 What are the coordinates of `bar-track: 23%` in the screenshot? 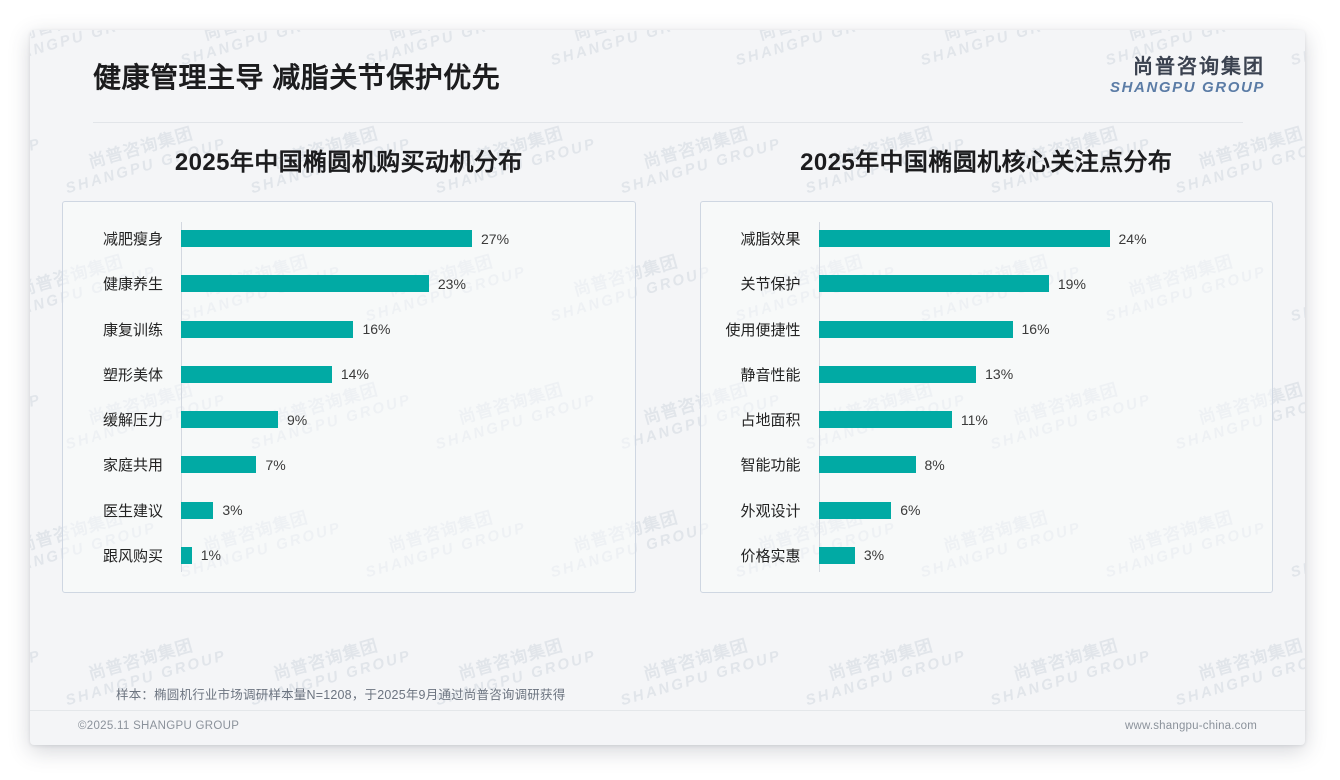 It's located at (399, 284).